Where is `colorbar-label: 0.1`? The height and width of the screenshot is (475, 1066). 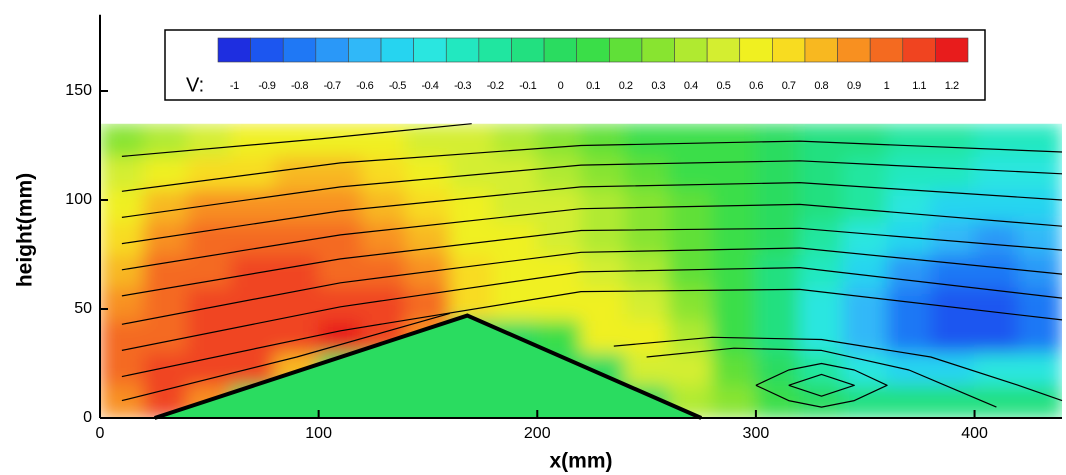 colorbar-label: 0.1 is located at coordinates (593, 86).